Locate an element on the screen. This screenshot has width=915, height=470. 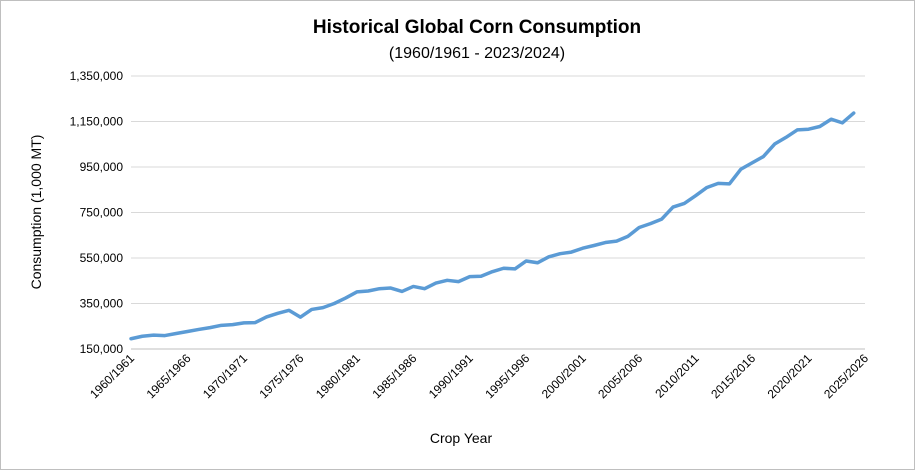
chart-title: Historical Global Corn Consumption is located at coordinates (477, 27).